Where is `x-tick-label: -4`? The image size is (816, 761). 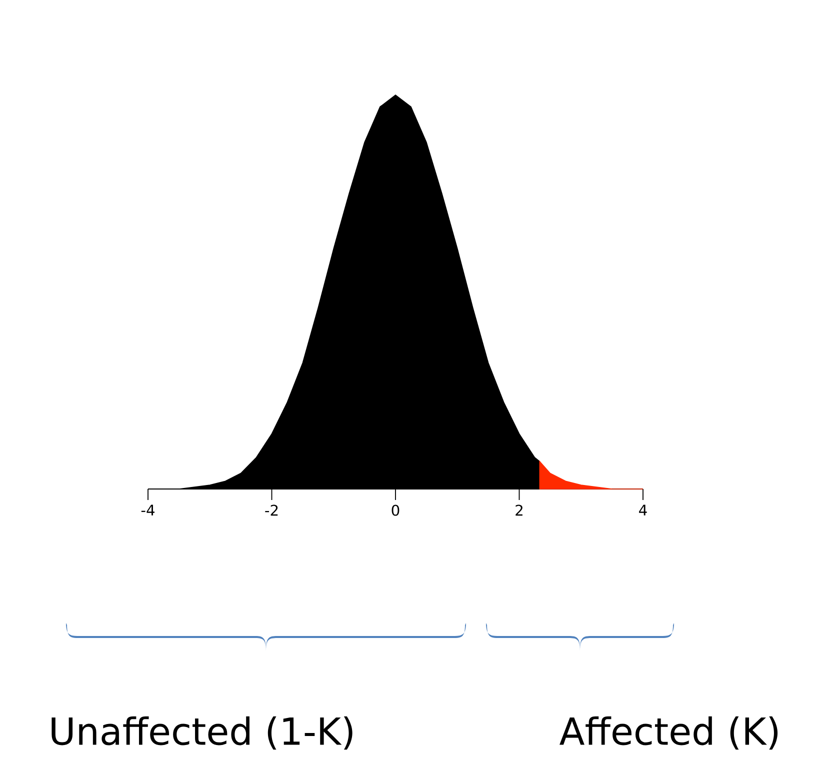 x-tick-label: -4 is located at coordinates (147, 510).